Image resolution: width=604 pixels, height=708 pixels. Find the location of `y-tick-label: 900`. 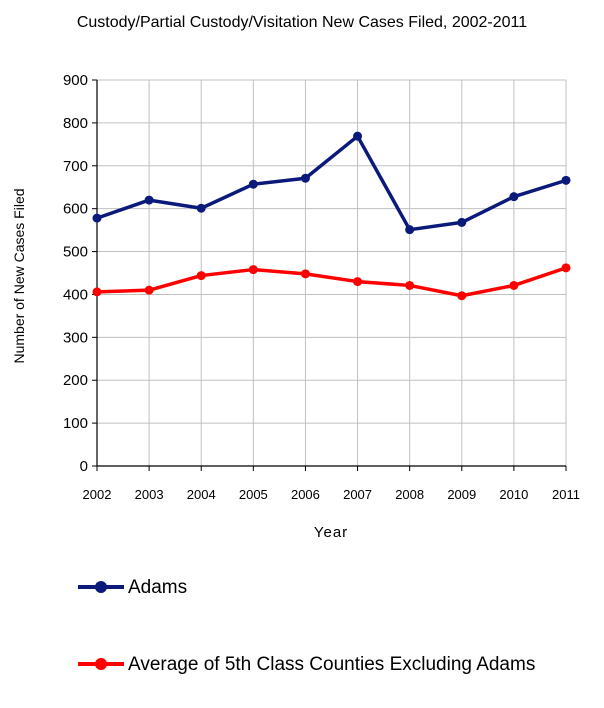

y-tick-label: 900 is located at coordinates (75, 80).